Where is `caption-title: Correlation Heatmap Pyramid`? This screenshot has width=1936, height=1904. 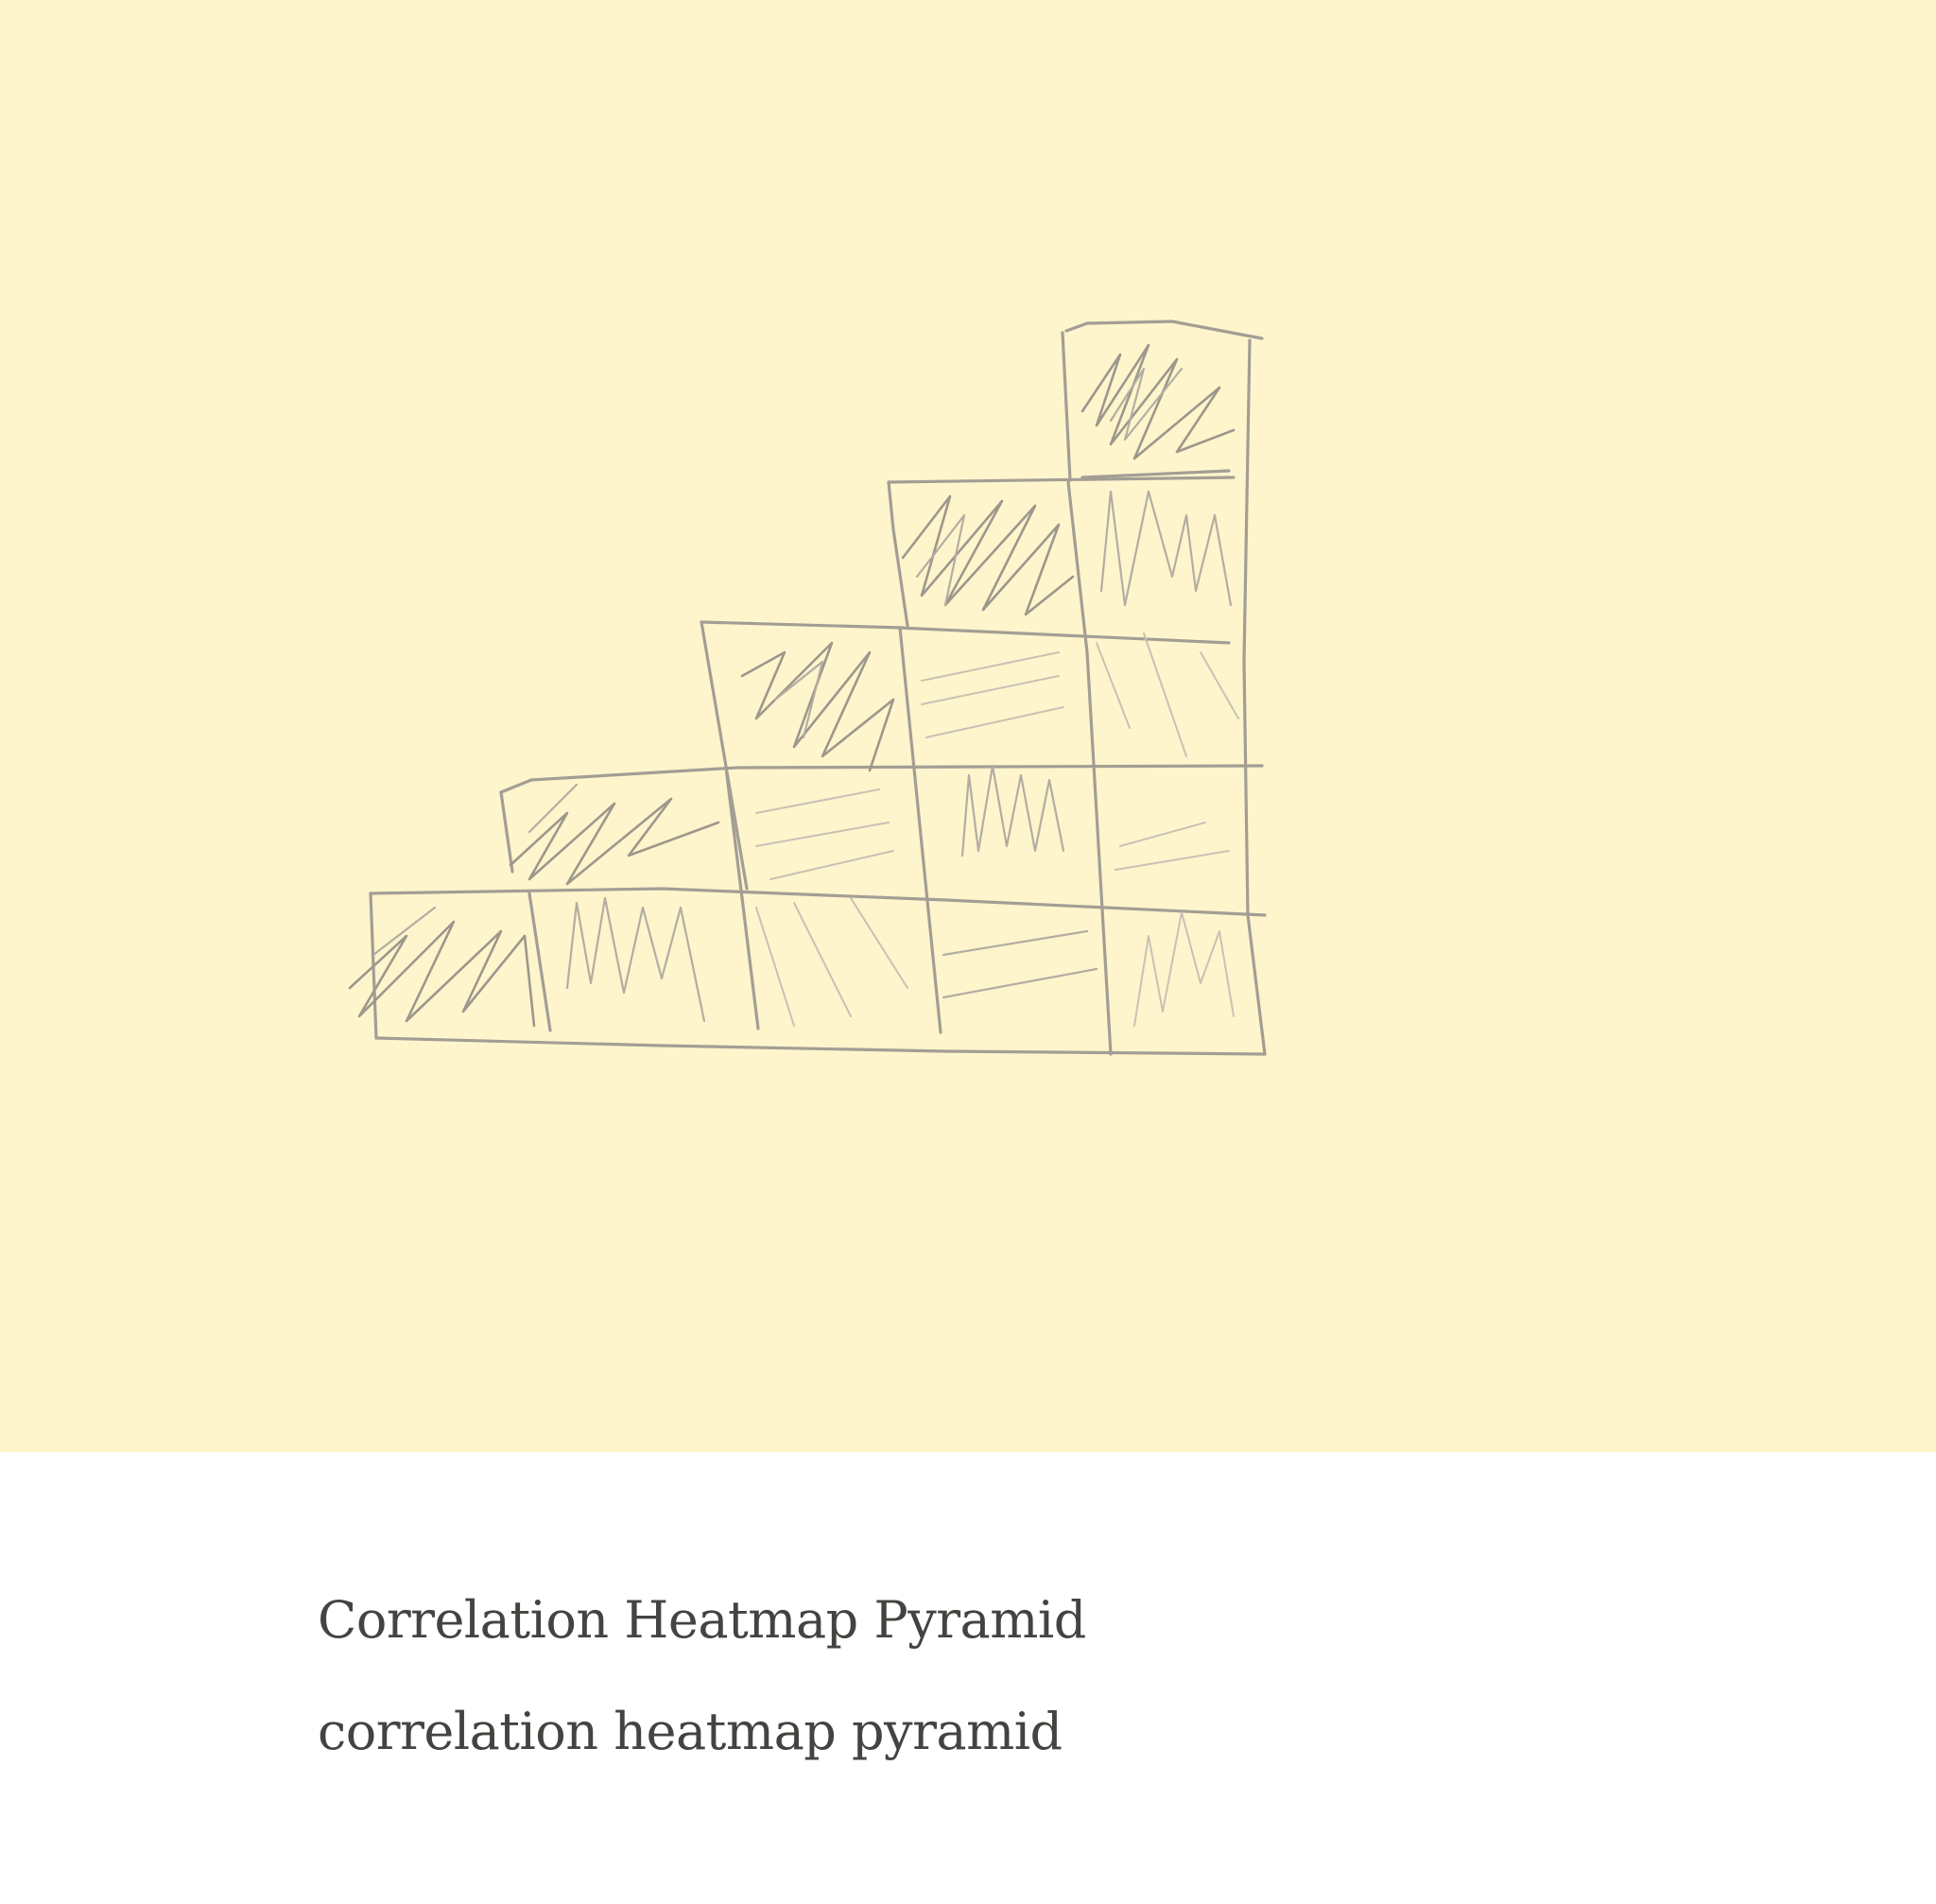
caption-title: Correlation Heatmap Pyramid is located at coordinates (702, 1620).